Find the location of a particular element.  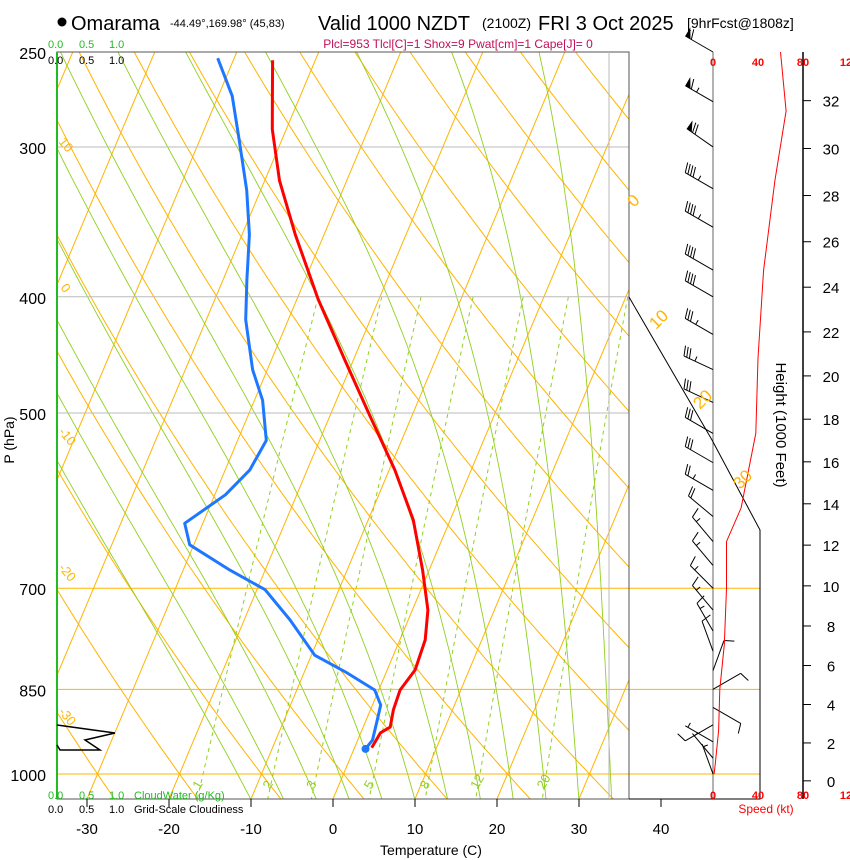

x-tick-label: 40 is located at coordinates (661, 829).